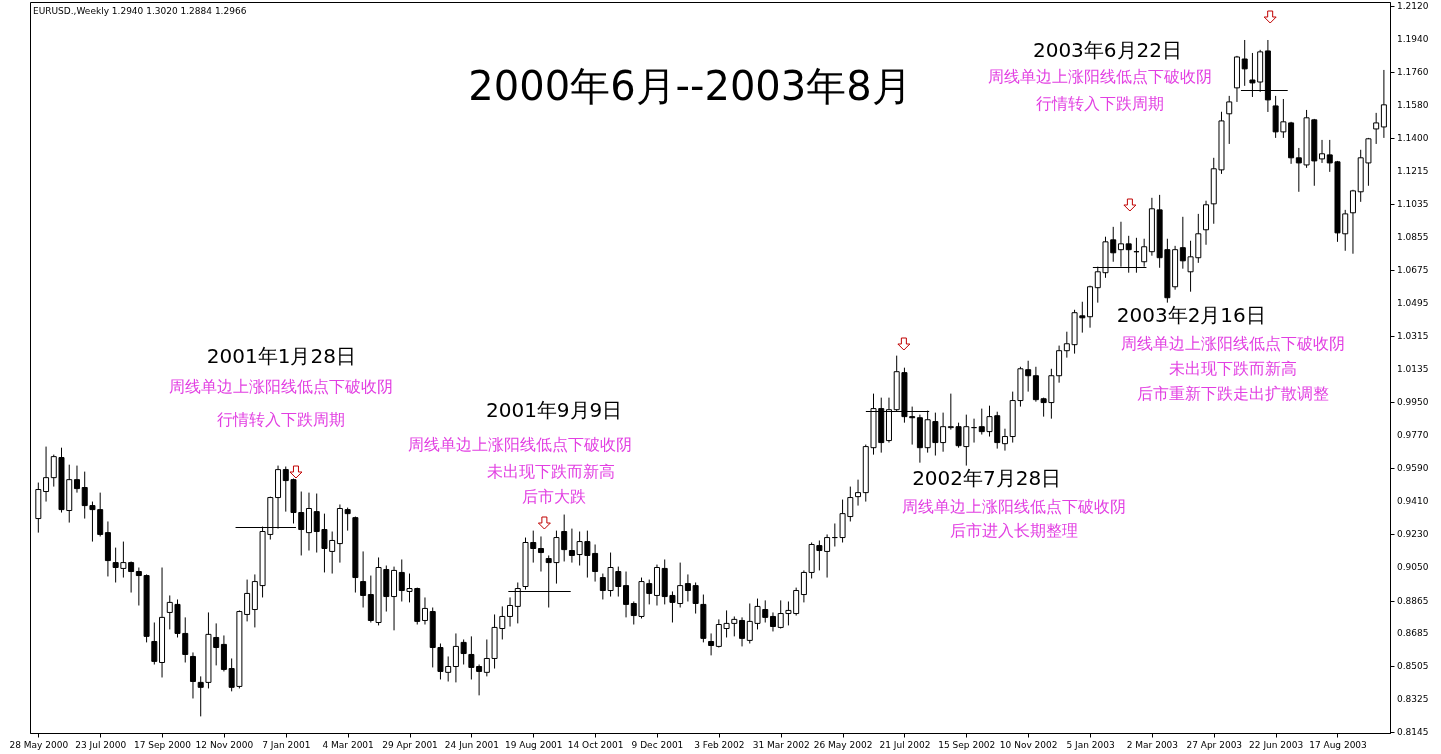  I want to click on x-tick-label: 27 Apr 2003, so click(1214, 744).